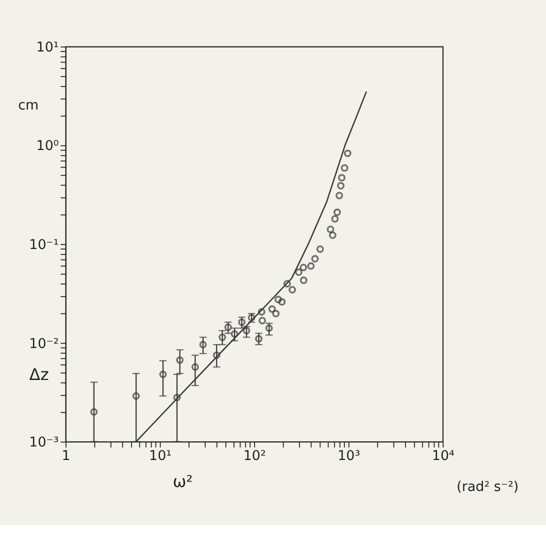 The height and width of the screenshot is (538, 546). Describe the element at coordinates (160, 456) in the screenshot. I see `x-tick-label: 10¹` at that location.